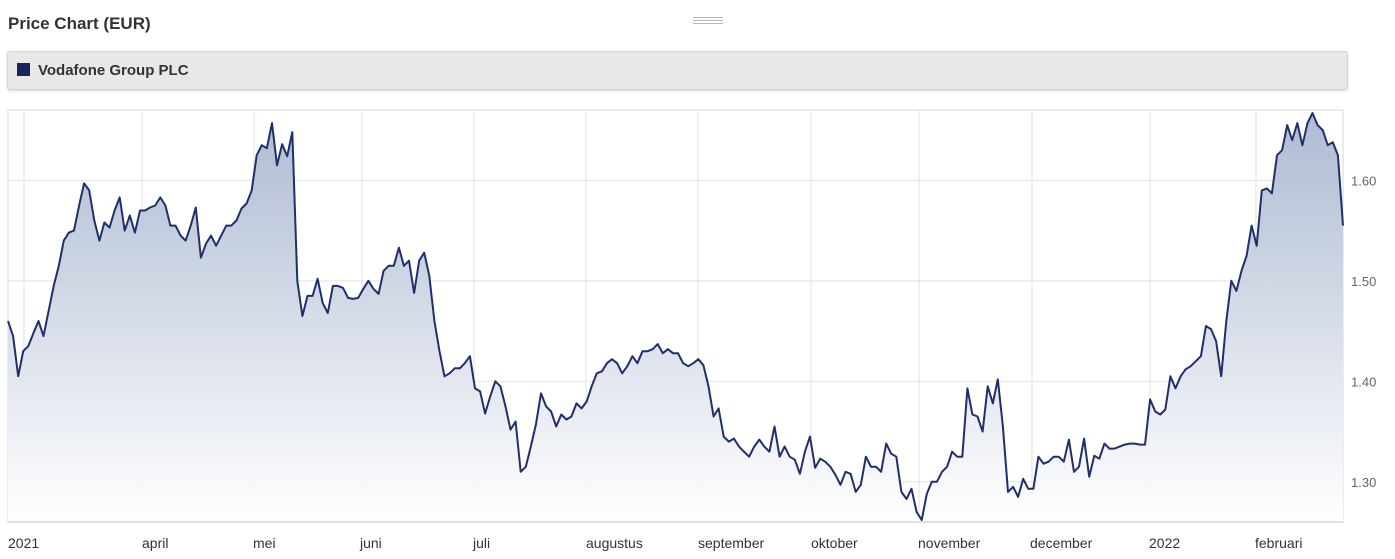  What do you see at coordinates (1363, 482) in the screenshot?
I see `y-tick-label: 1.30` at bounding box center [1363, 482].